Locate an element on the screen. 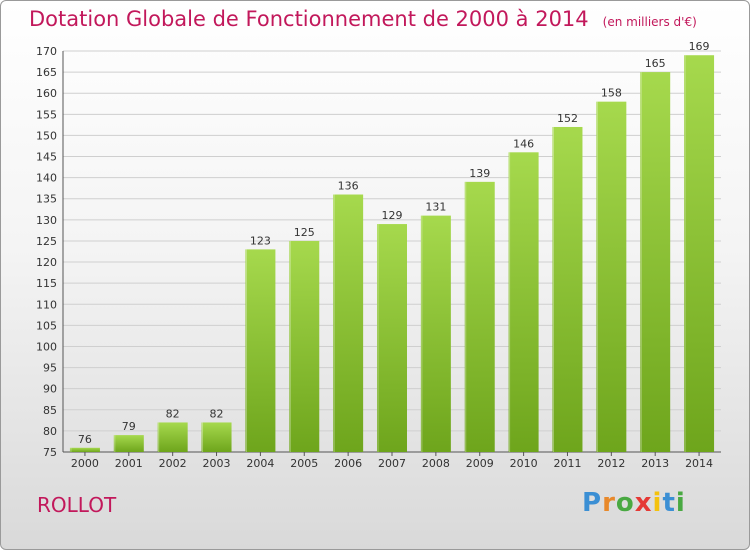 Image resolution: width=750 pixels, height=550 pixels. x-tick-label: 2004 is located at coordinates (260, 463).